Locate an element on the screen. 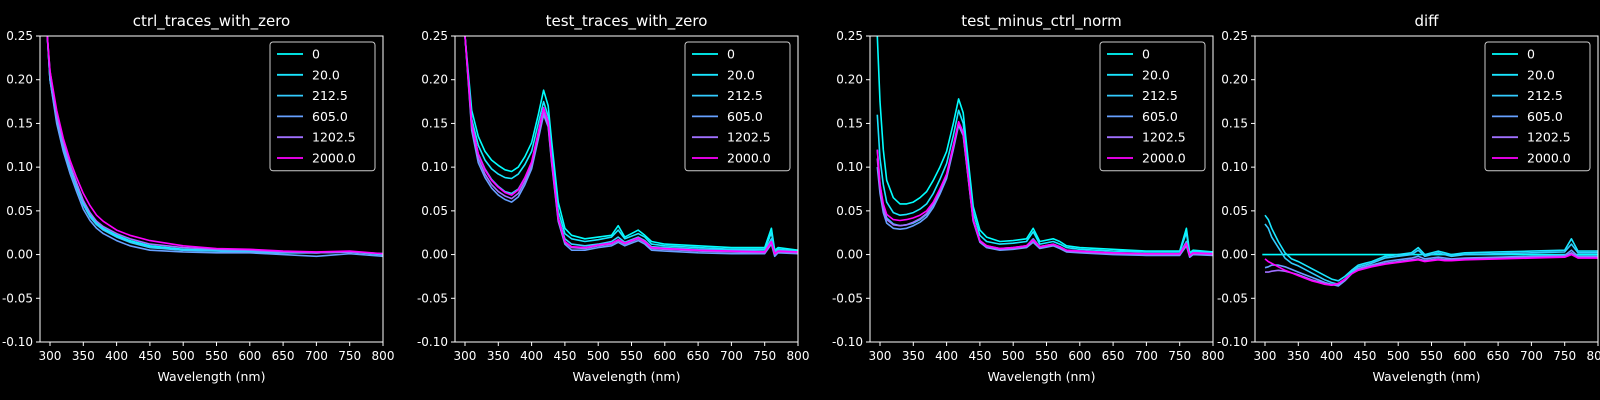 This screenshot has width=1600, height=400. x-tick-label: 350 is located at coordinates (1298, 356).